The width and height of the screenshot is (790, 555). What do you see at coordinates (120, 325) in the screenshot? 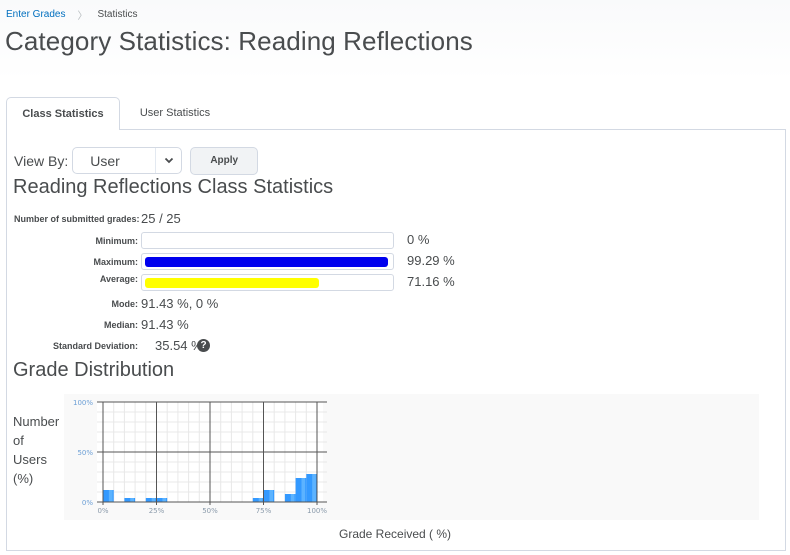
I see `median-label: Median:` at bounding box center [120, 325].